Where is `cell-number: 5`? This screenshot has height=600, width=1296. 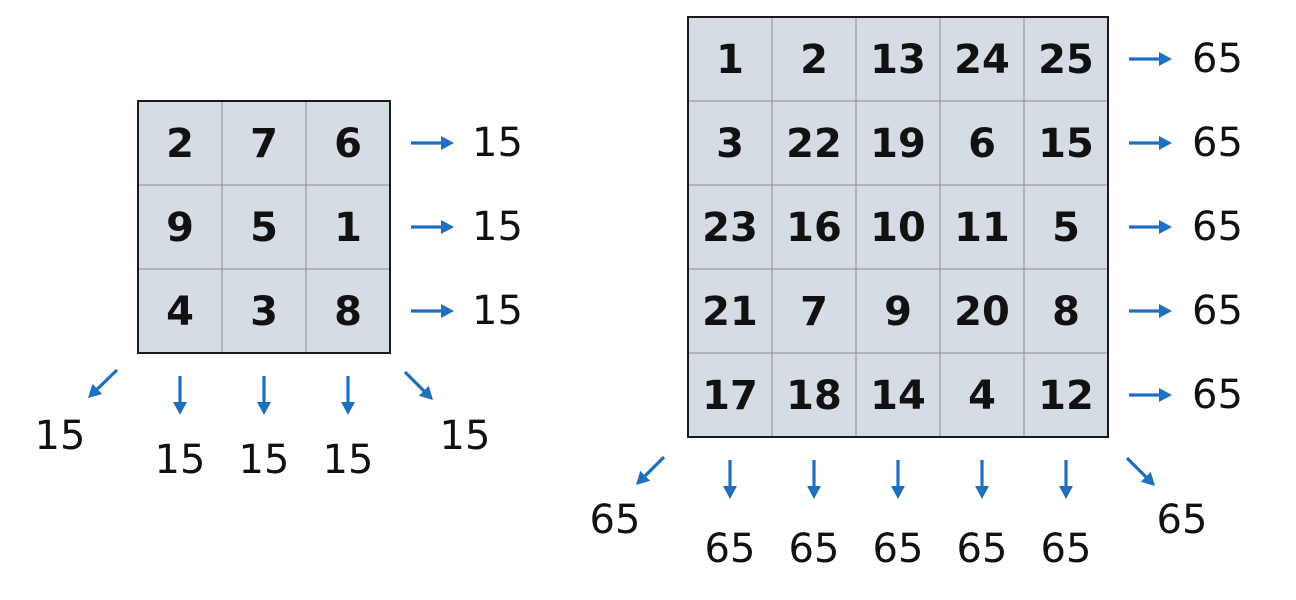 cell-number: 5 is located at coordinates (1066, 228).